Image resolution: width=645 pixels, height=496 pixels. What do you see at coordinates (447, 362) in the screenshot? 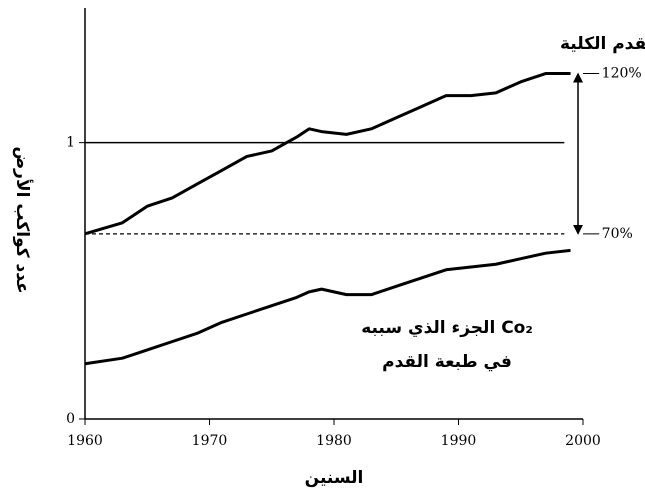
I see `series-label: في طبعة القدم` at bounding box center [447, 362].